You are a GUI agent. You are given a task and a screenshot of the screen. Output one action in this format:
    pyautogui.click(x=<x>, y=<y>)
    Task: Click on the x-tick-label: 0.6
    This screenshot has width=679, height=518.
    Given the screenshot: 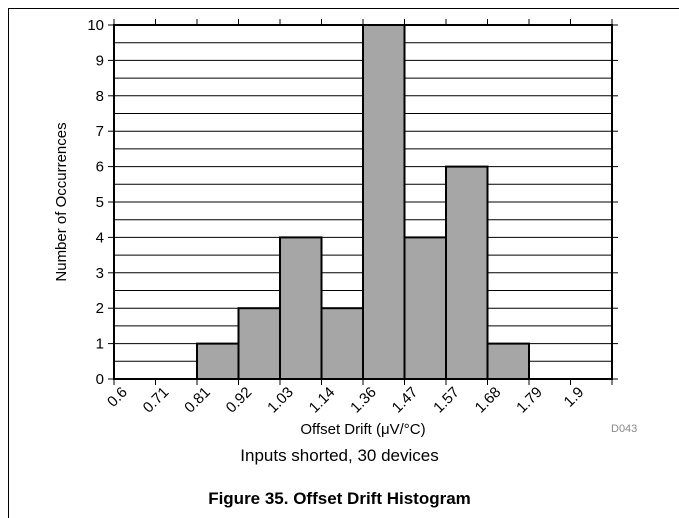 What is the action you would take?
    pyautogui.click(x=117, y=397)
    